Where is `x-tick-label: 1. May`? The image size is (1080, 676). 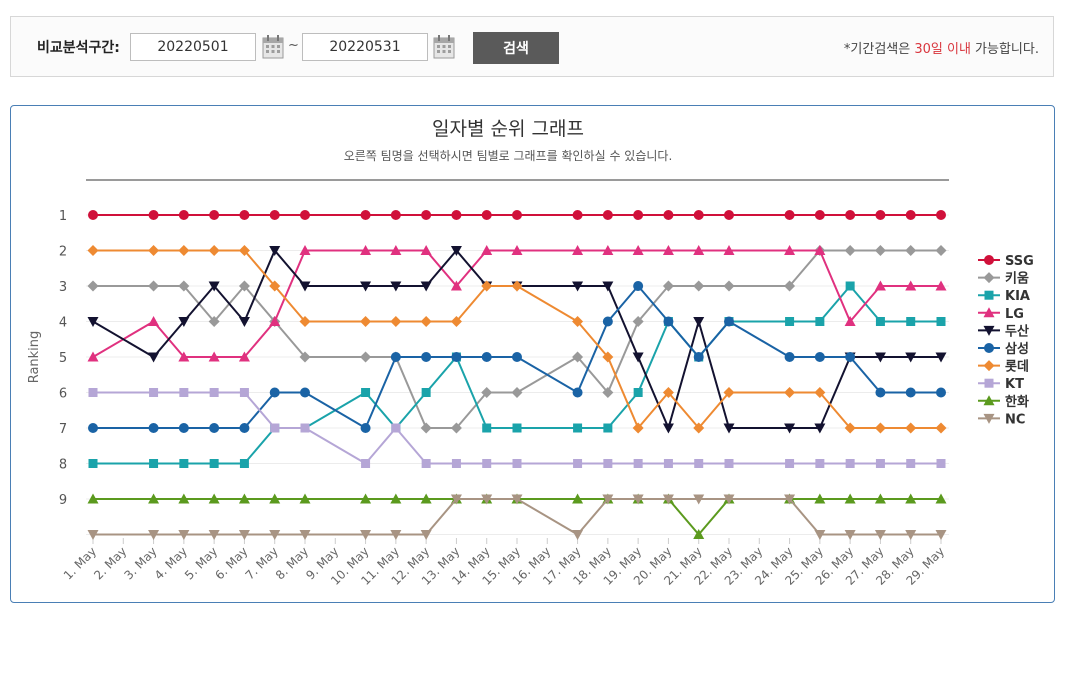 x-tick-label: 1. May is located at coordinates (80, 563).